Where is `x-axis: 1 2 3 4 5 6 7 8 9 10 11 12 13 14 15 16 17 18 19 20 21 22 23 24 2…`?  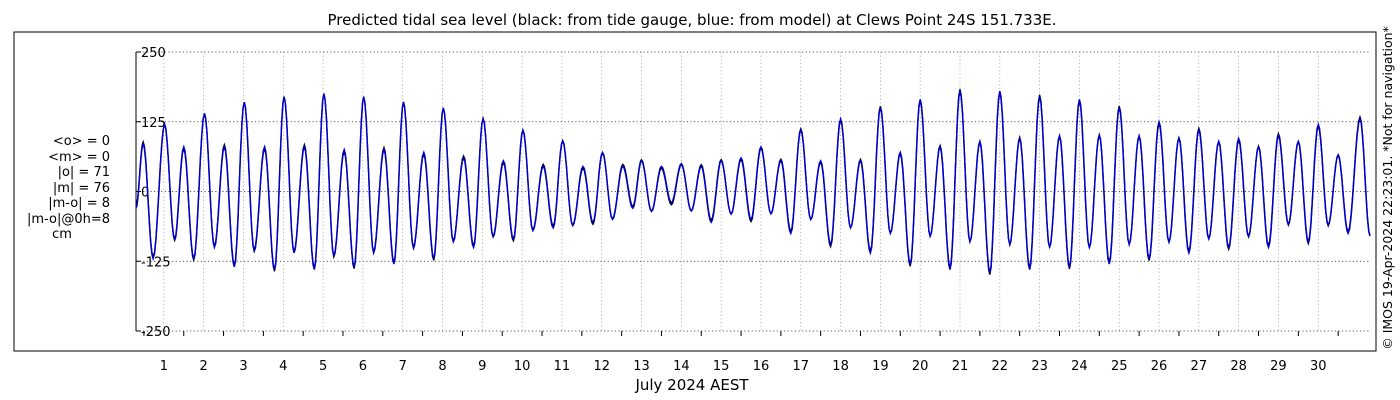 x-axis: 1 2 3 4 5 6 7 8 9 10 11 12 13 14 15 16 17 18 19 20 21 22 23 24 2… is located at coordinates (741, 352).